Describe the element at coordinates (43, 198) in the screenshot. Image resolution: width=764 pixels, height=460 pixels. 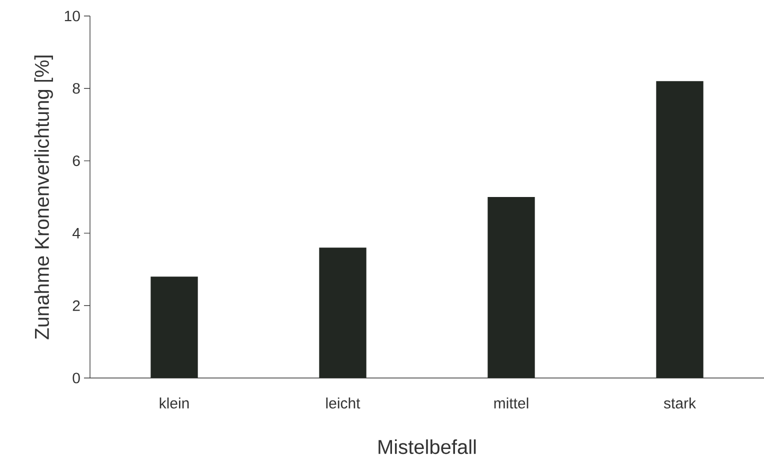
I see `y-axis-title: Zunahme Kronenverlichtung [%]` at that location.